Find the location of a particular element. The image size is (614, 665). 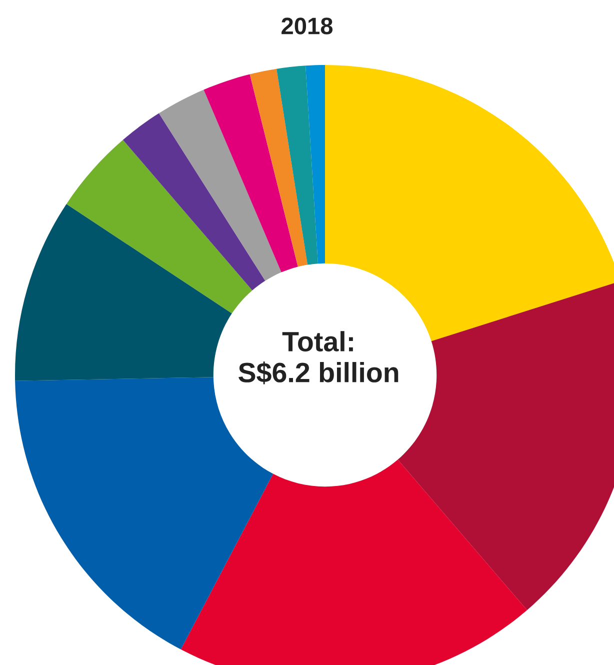

text: Total: S$6.2 billion is located at coordinates (318, 357).